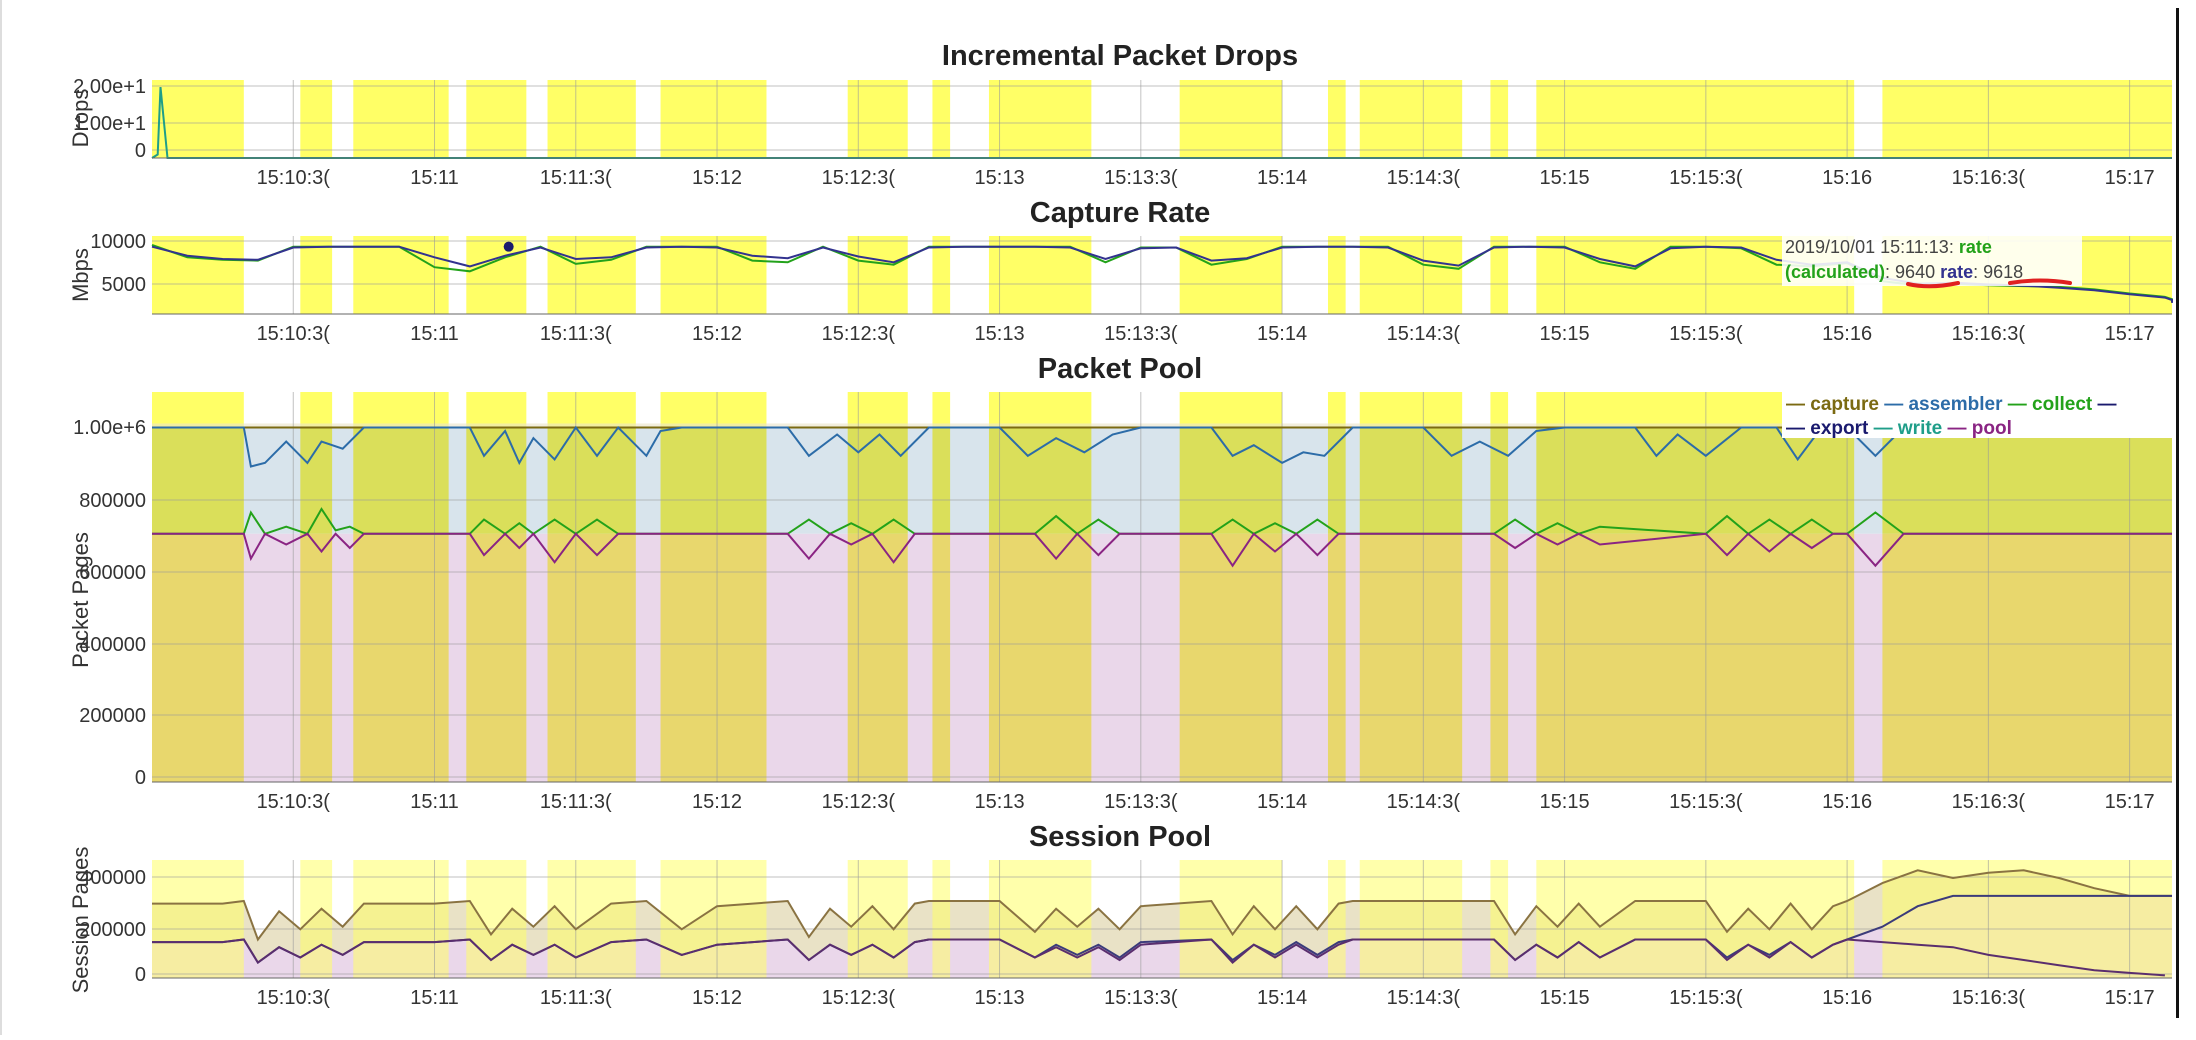 The height and width of the screenshot is (1040, 2196). What do you see at coordinates (1120, 369) in the screenshot?
I see `packetpool-title: Packet Pool` at bounding box center [1120, 369].